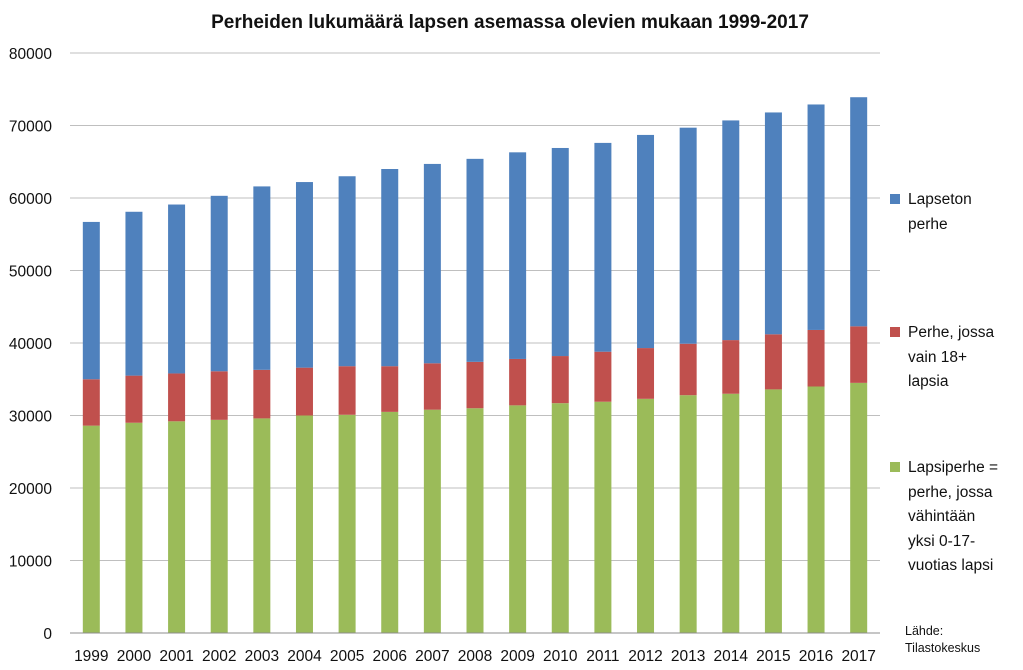 This screenshot has width=1023, height=670. What do you see at coordinates (773, 656) in the screenshot?
I see `x-tick-label: 2015` at bounding box center [773, 656].